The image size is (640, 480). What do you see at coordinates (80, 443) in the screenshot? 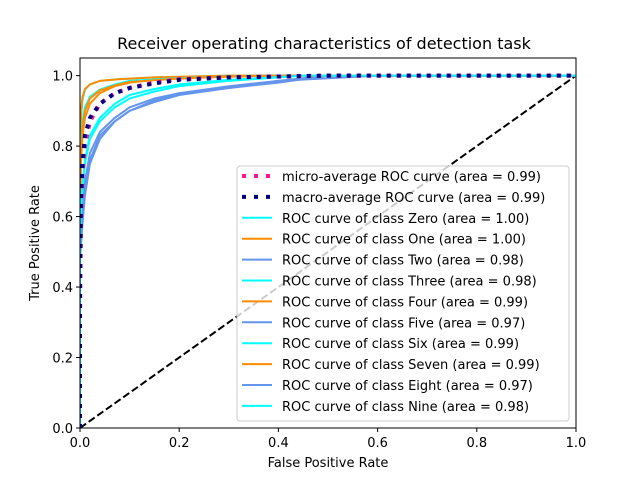
I see `x-tick-label: 0.0` at bounding box center [80, 443].